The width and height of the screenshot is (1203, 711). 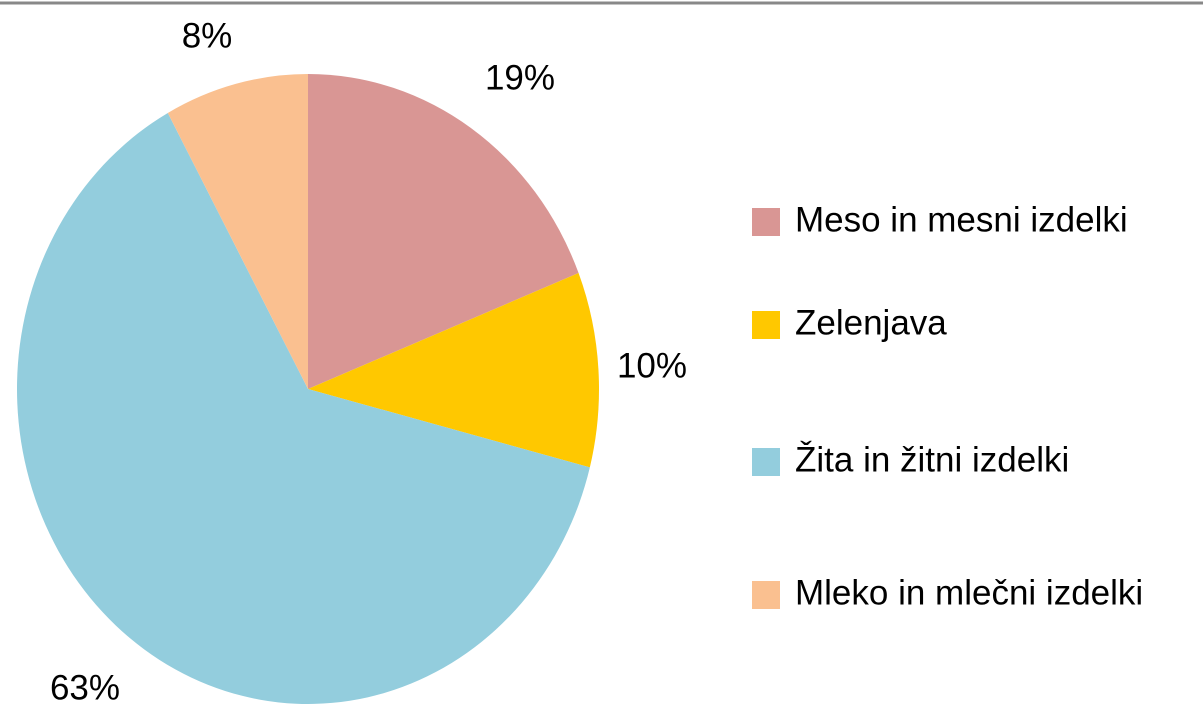 I want to click on legend-label: Mleko in mlečni izdelki, so click(x=969, y=592).